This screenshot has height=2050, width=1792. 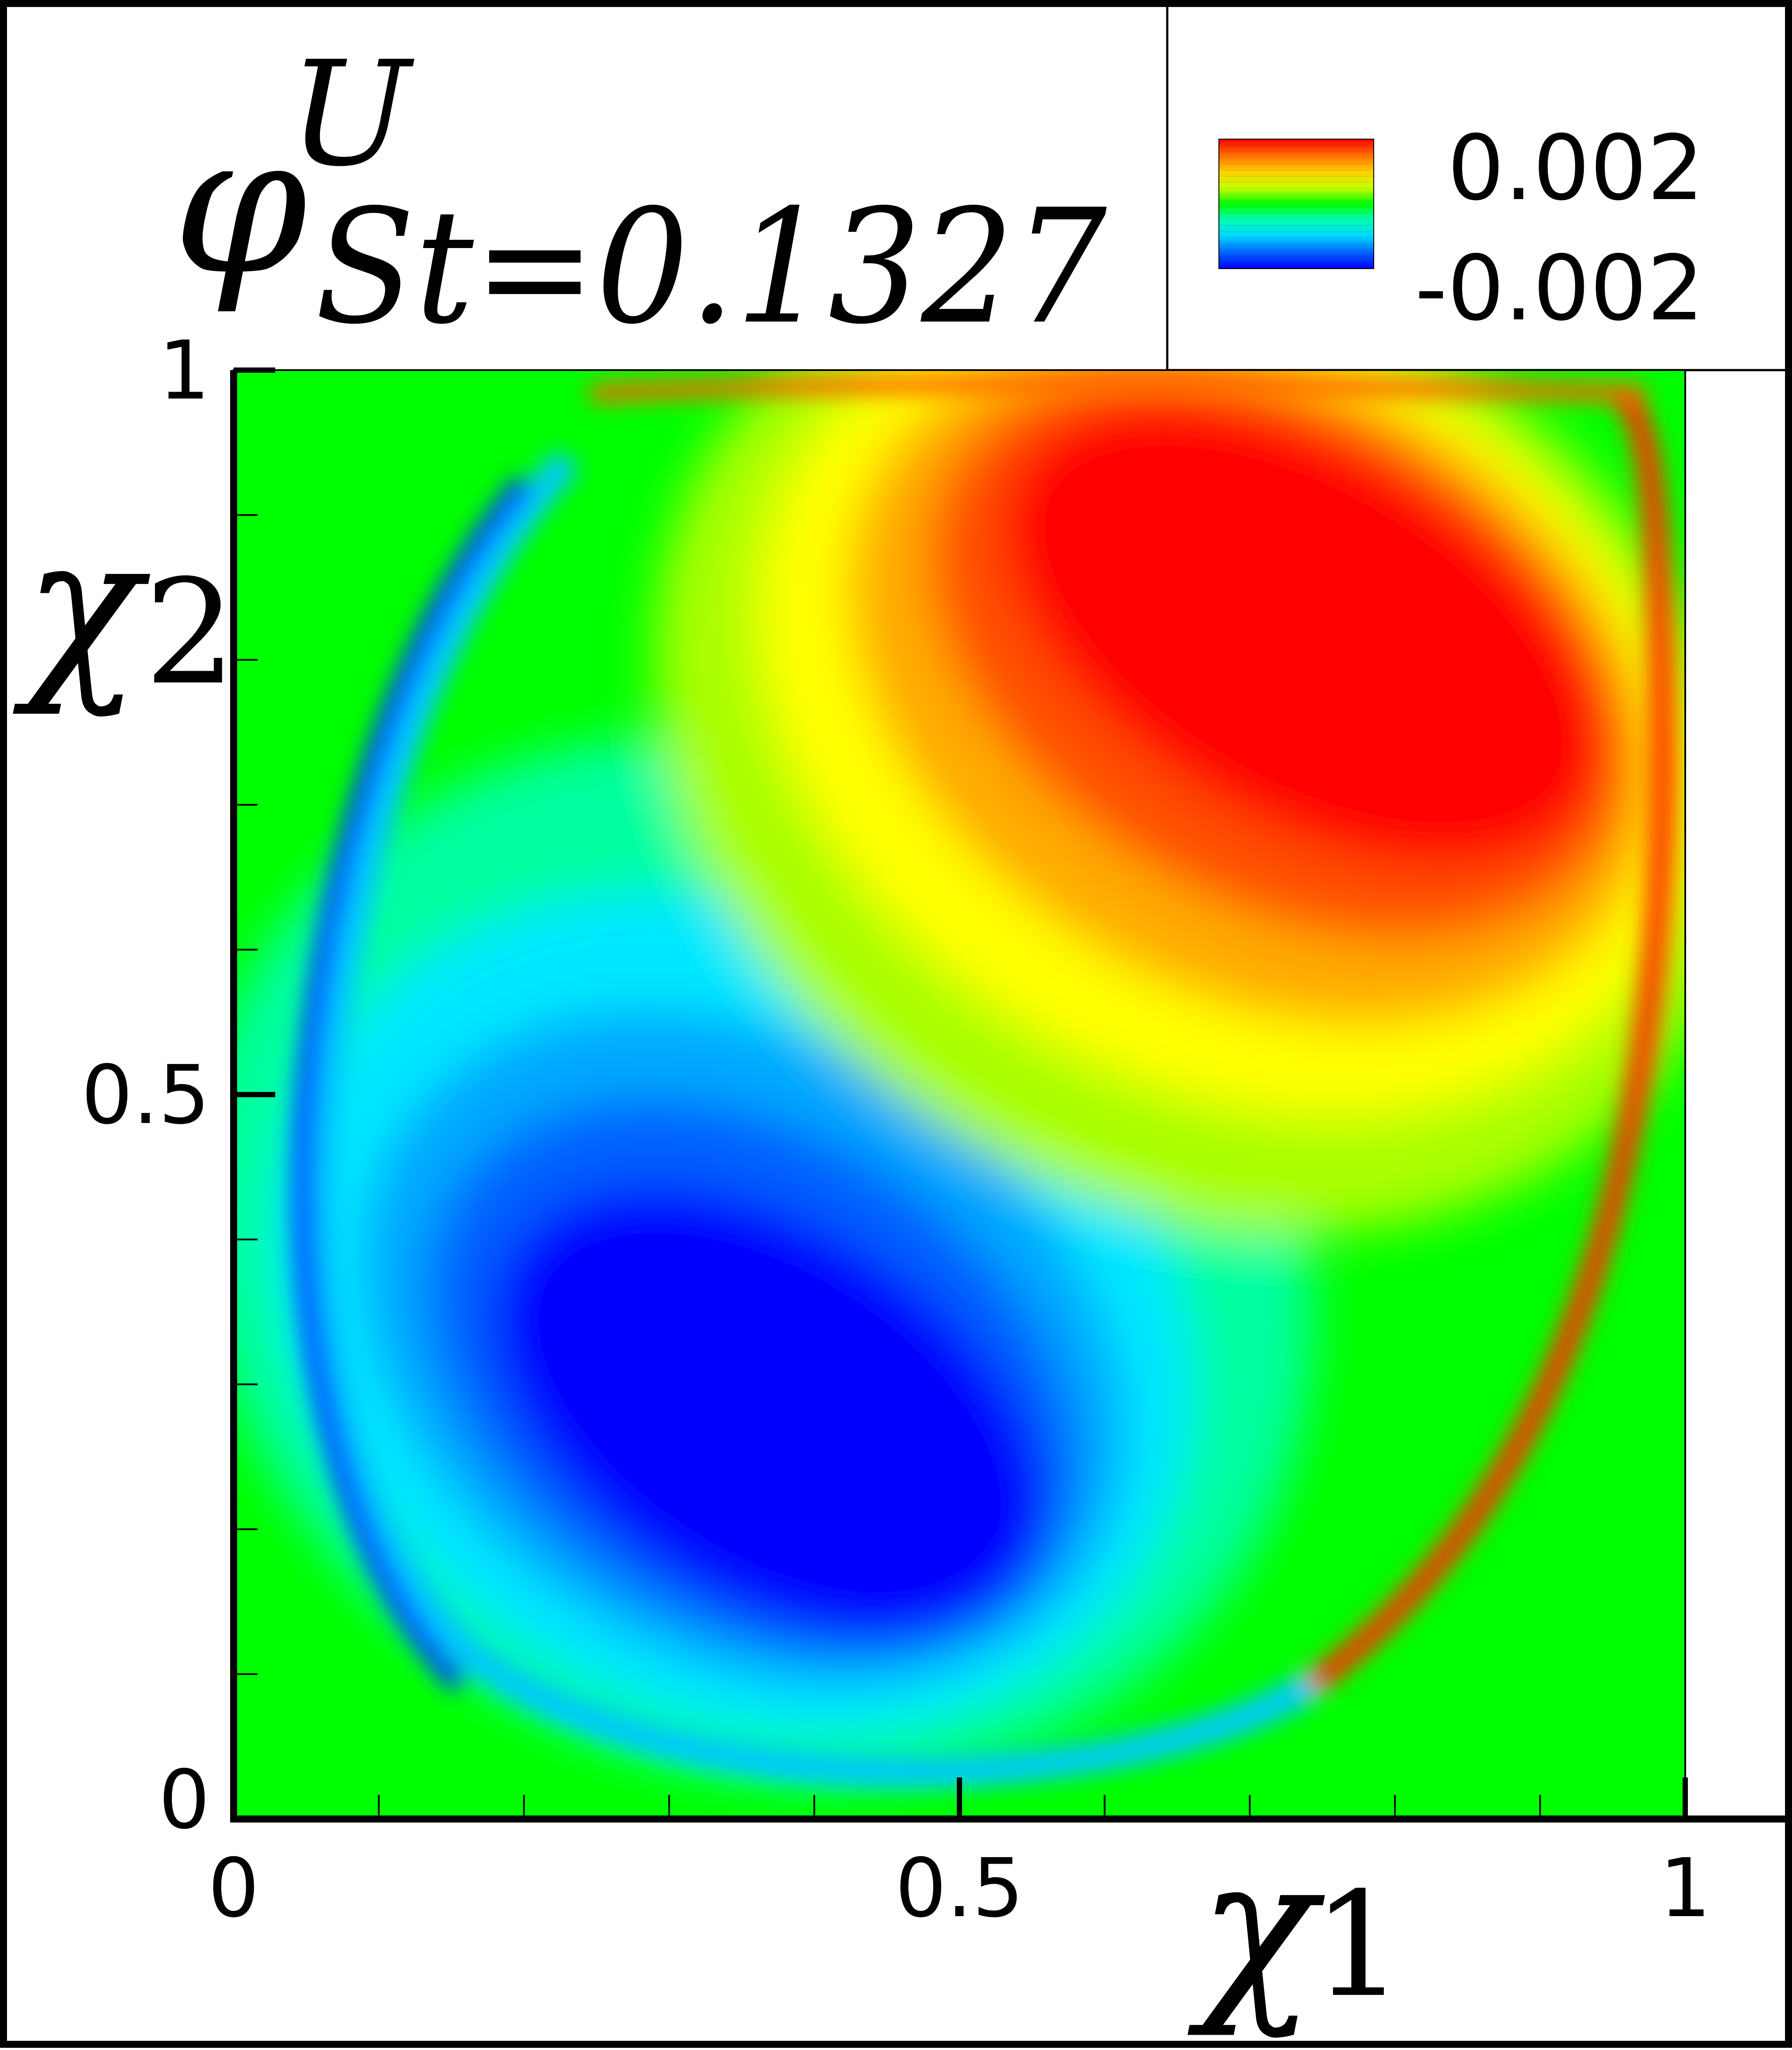 What do you see at coordinates (1559, 289) in the screenshot?
I see `colorbar-min-label: -0.002` at bounding box center [1559, 289].